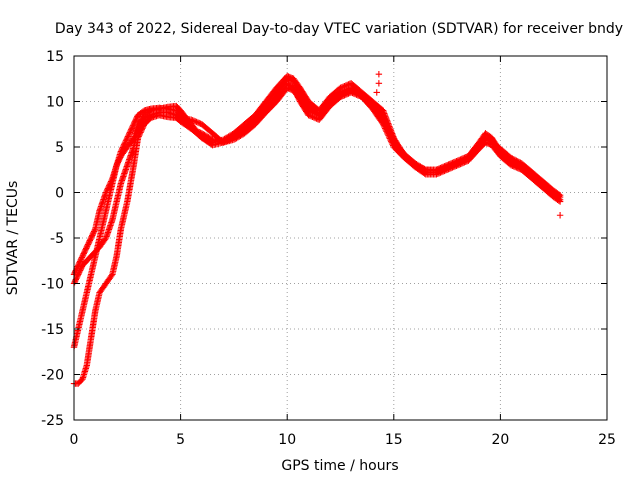 The image size is (640, 480). I want to click on y-tick-label: -20, so click(52, 376).